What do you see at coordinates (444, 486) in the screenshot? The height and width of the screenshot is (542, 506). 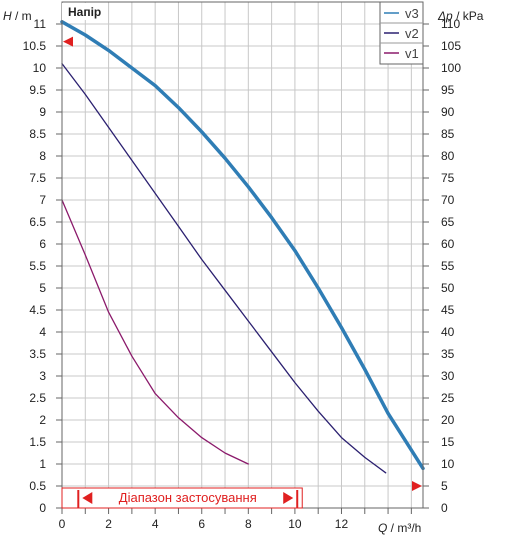 I see `y-right-tick-label: 5` at bounding box center [444, 486].